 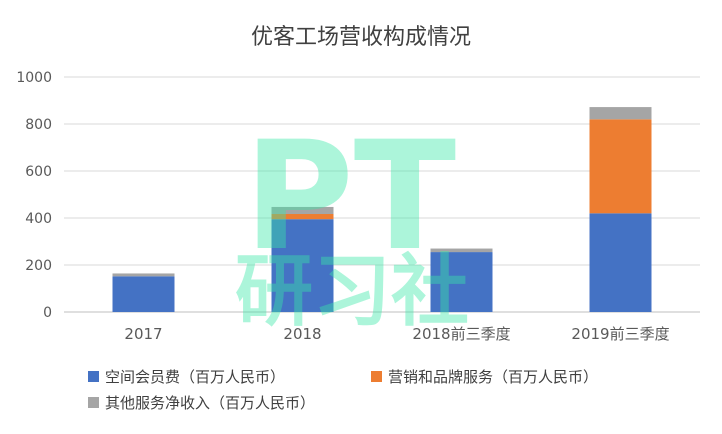 I want to click on y-tick-label: 1000, so click(x=34, y=78).